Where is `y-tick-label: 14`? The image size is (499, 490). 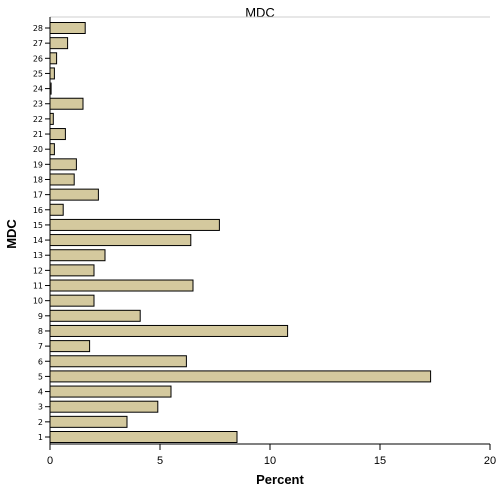 y-tick-label: 14 is located at coordinates (38, 240).